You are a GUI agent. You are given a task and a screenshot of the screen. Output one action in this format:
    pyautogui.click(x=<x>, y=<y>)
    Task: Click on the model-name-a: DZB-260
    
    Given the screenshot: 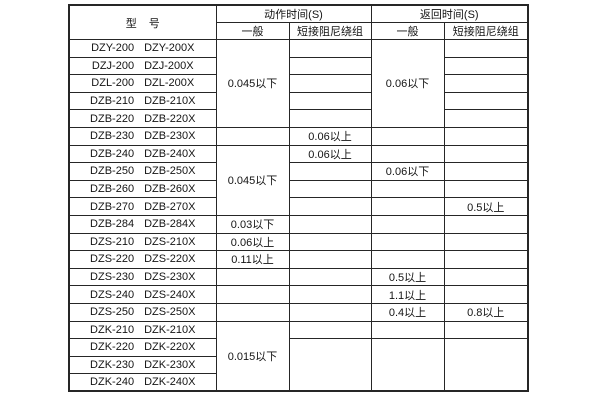 What is the action you would take?
    pyautogui.click(x=112, y=189)
    